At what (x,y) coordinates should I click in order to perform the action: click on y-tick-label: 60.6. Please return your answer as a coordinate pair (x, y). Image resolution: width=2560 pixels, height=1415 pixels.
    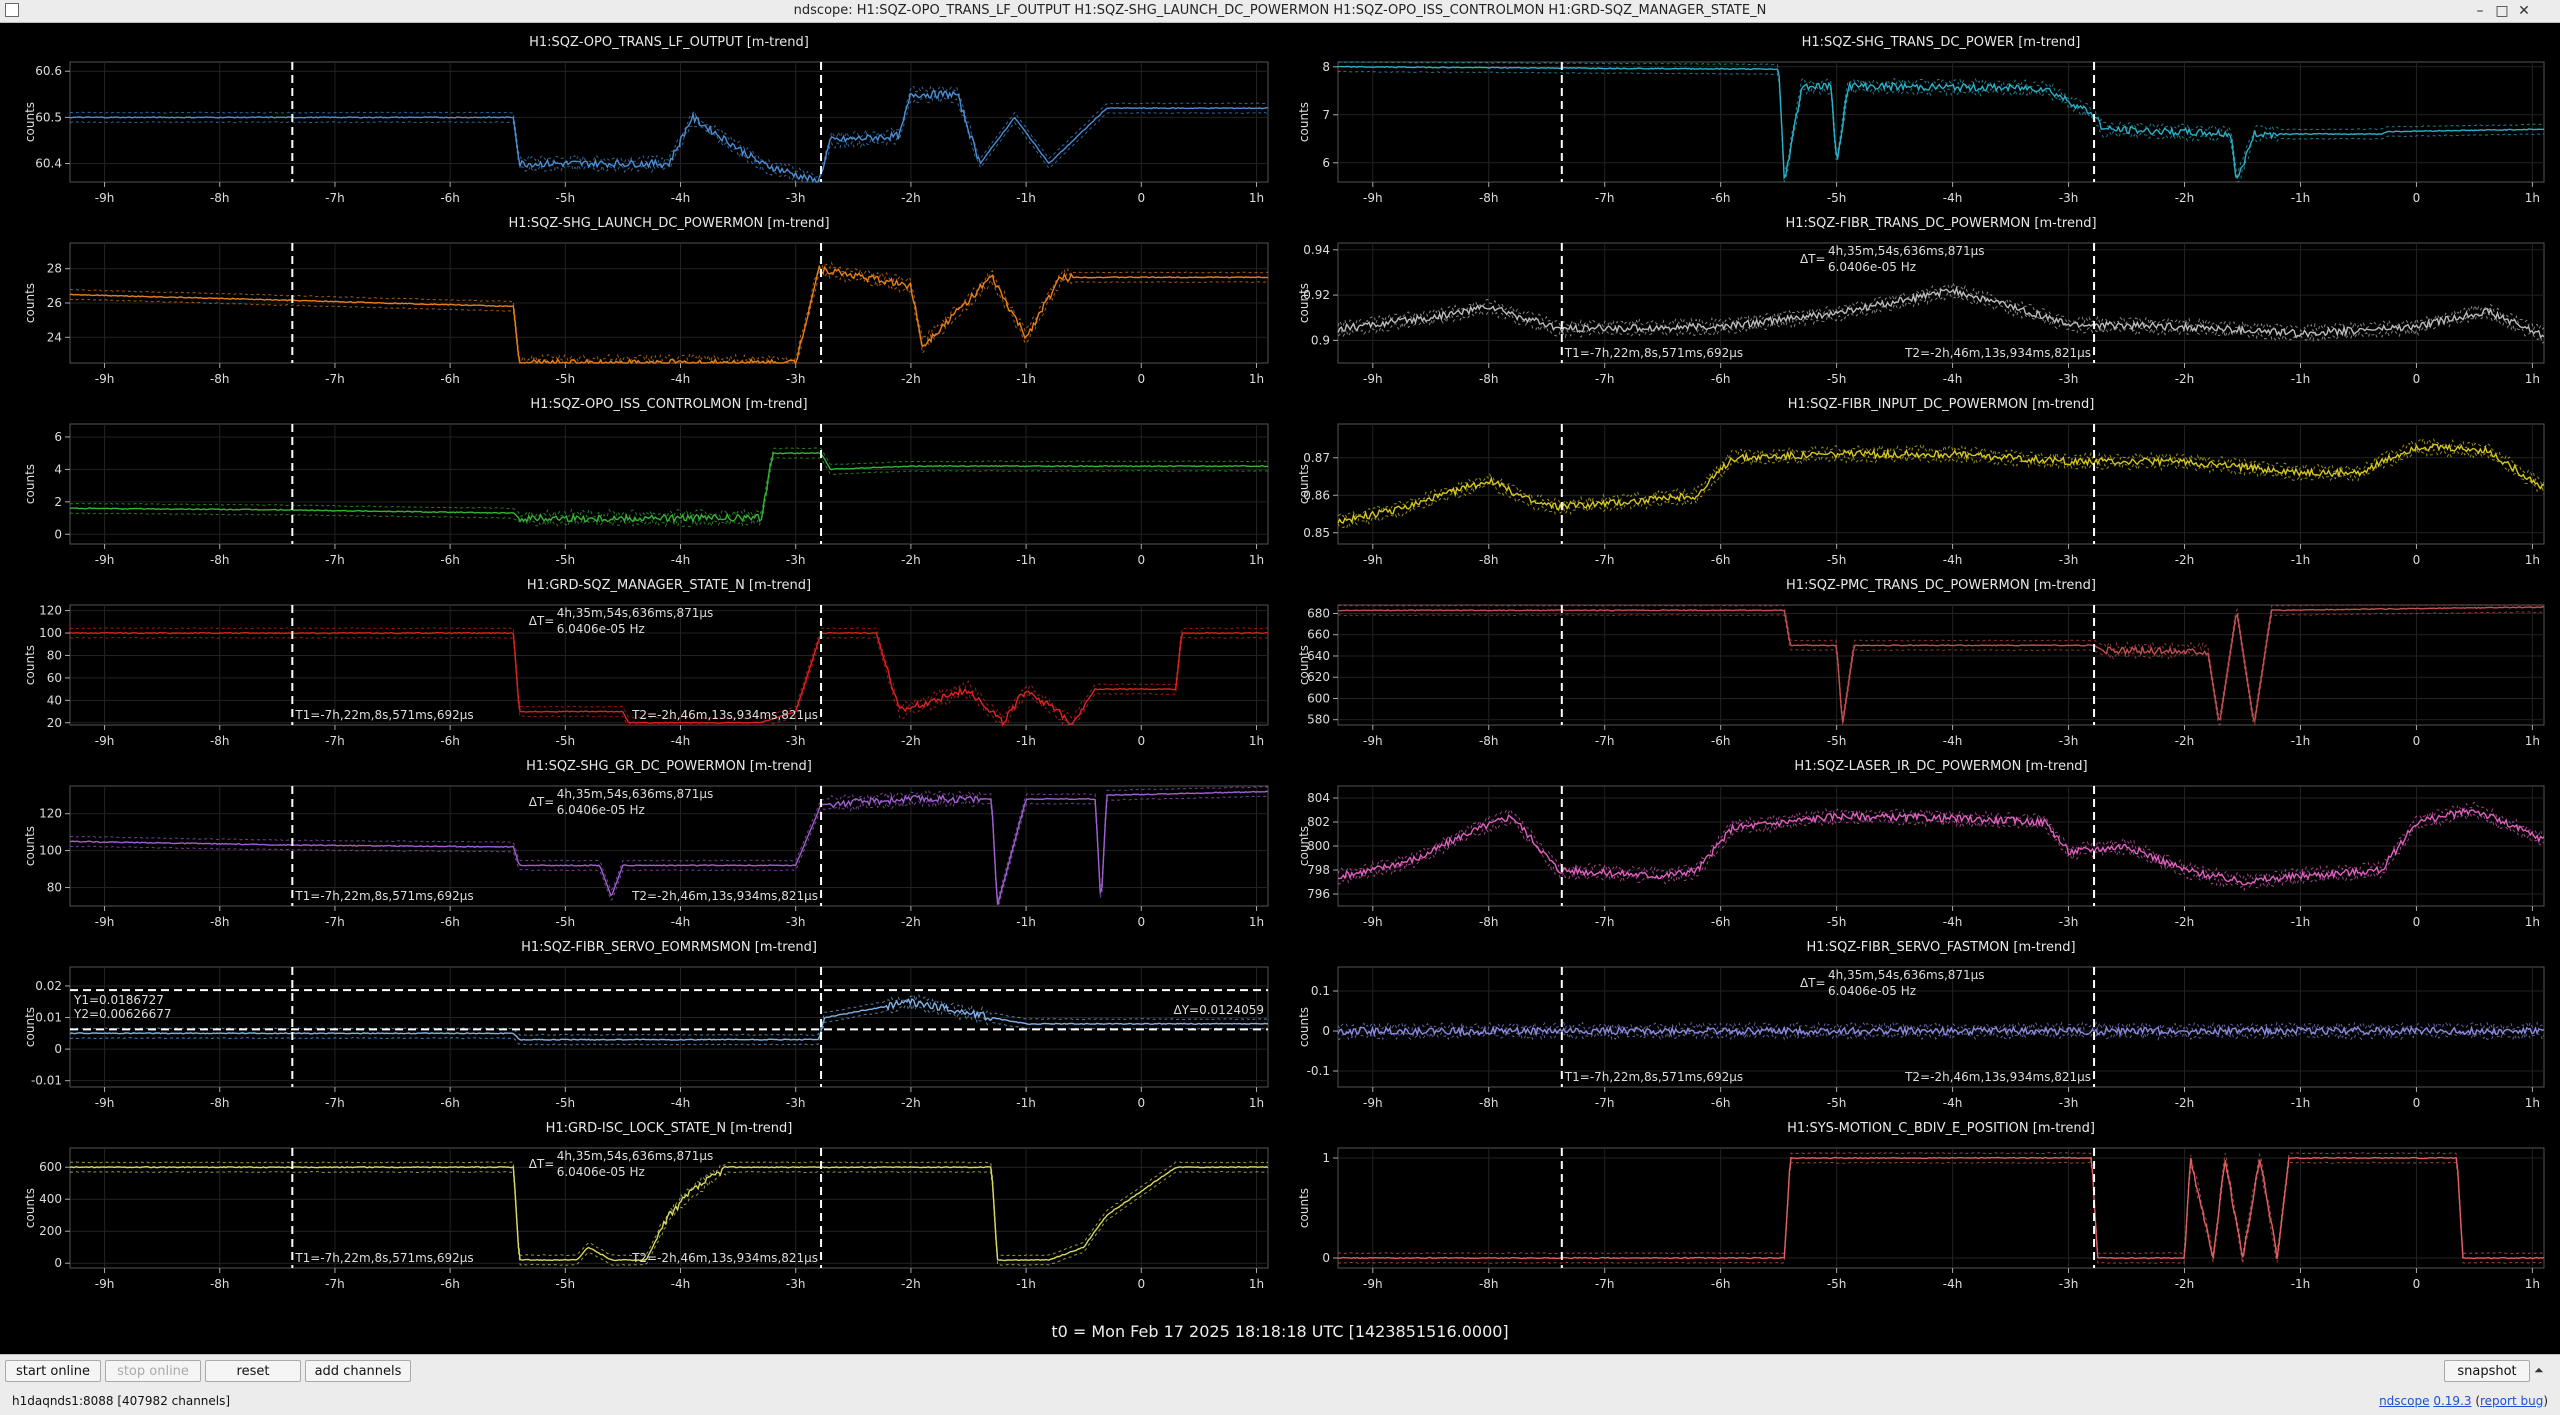
    Looking at the image, I should click on (48, 71).